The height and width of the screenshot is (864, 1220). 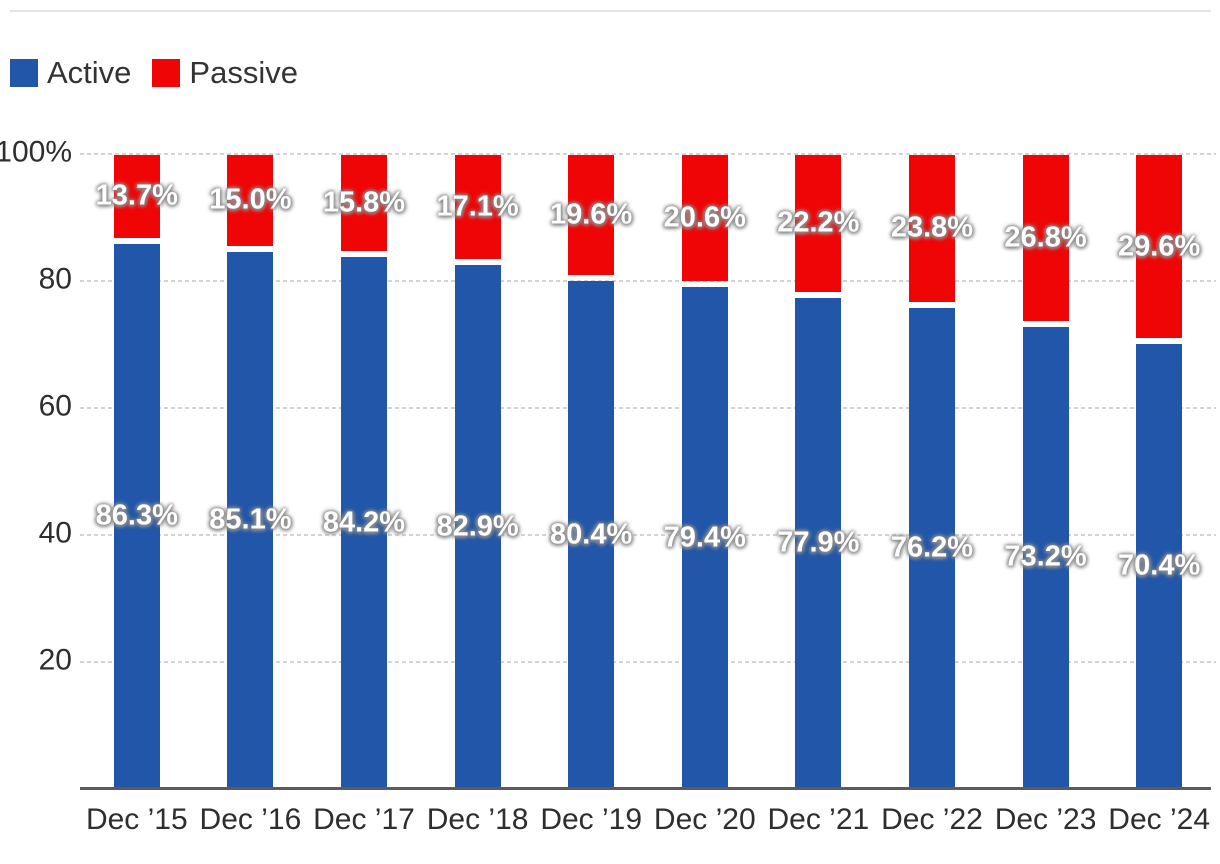 I want to click on bar-column-1: 13.7% 86.3%, so click(x=137, y=470).